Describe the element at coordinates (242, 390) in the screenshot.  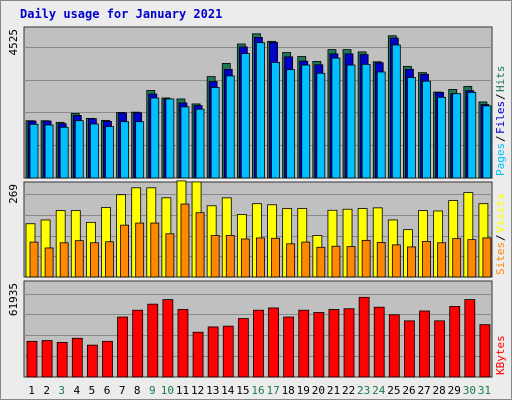
I see `day-label: 15` at that location.